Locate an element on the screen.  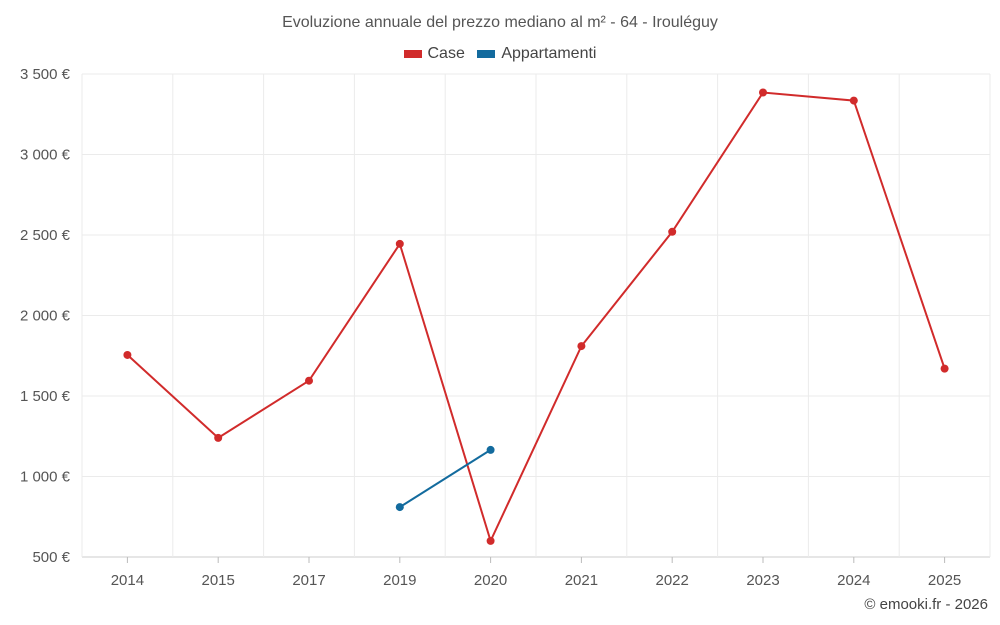
y-tick-label: 1 000 € is located at coordinates (45, 477).